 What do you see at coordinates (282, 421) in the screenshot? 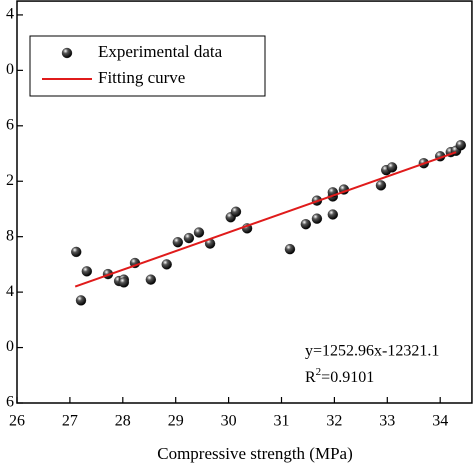
I see `x-tick-label: 31` at bounding box center [282, 421].